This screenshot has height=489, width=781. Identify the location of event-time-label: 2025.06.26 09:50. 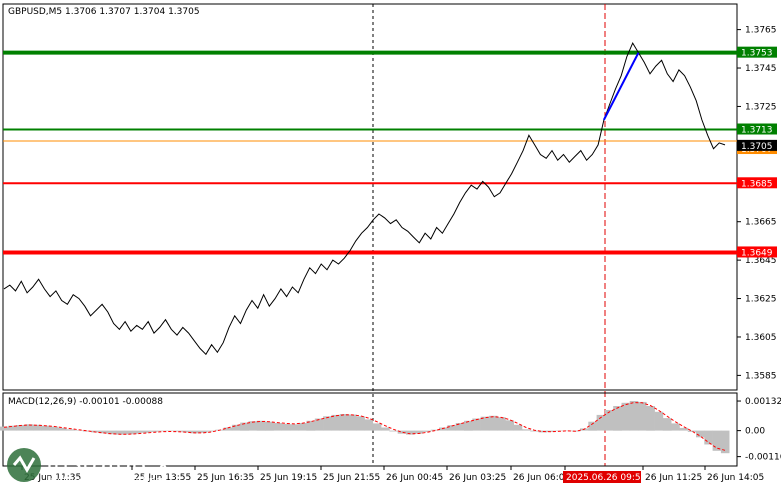
(606, 478).